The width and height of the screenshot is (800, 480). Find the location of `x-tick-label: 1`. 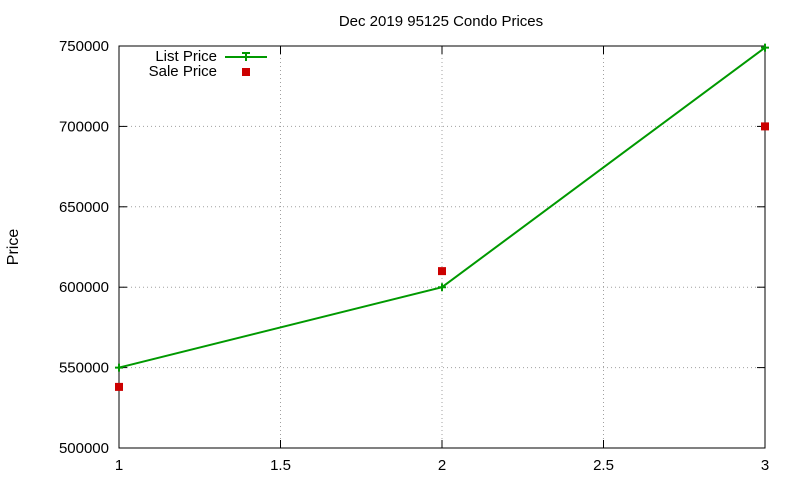

x-tick-label: 1 is located at coordinates (119, 465).